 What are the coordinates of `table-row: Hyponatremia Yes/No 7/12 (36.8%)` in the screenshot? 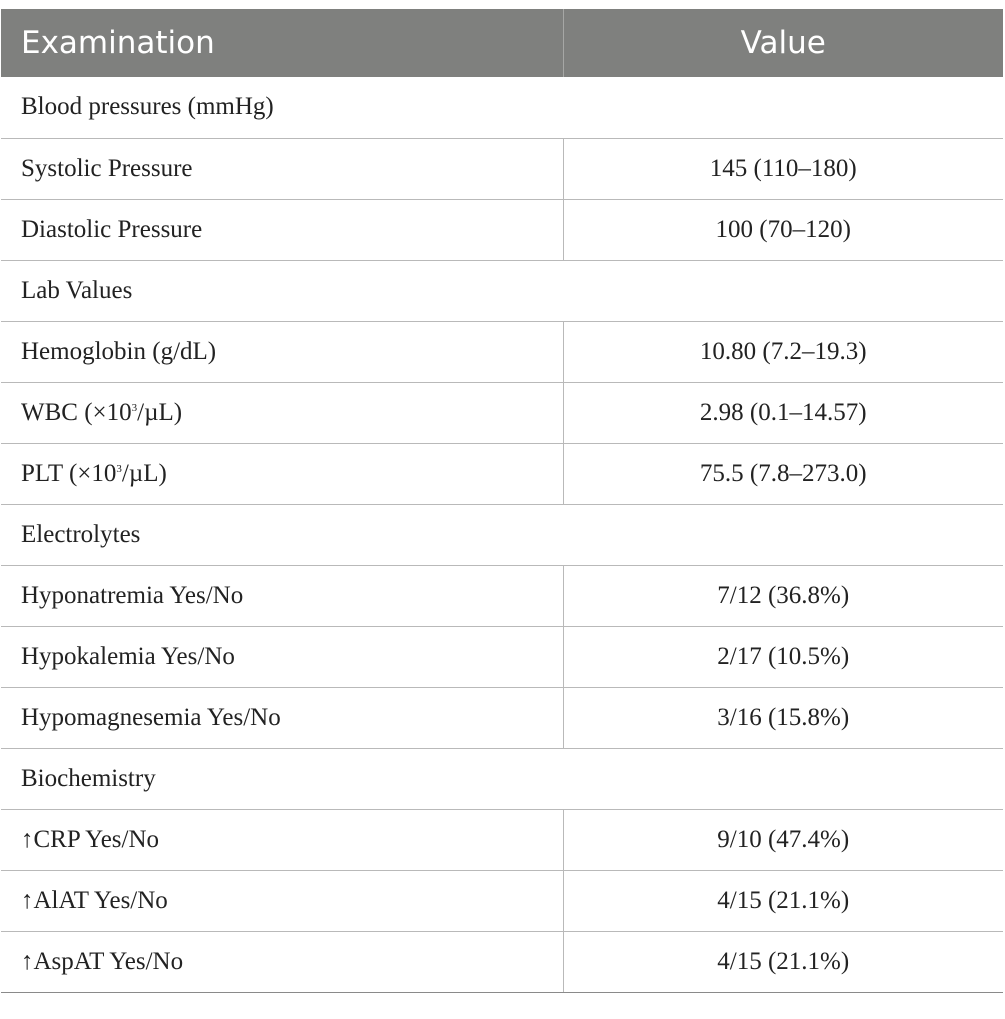 It's located at (502, 596).